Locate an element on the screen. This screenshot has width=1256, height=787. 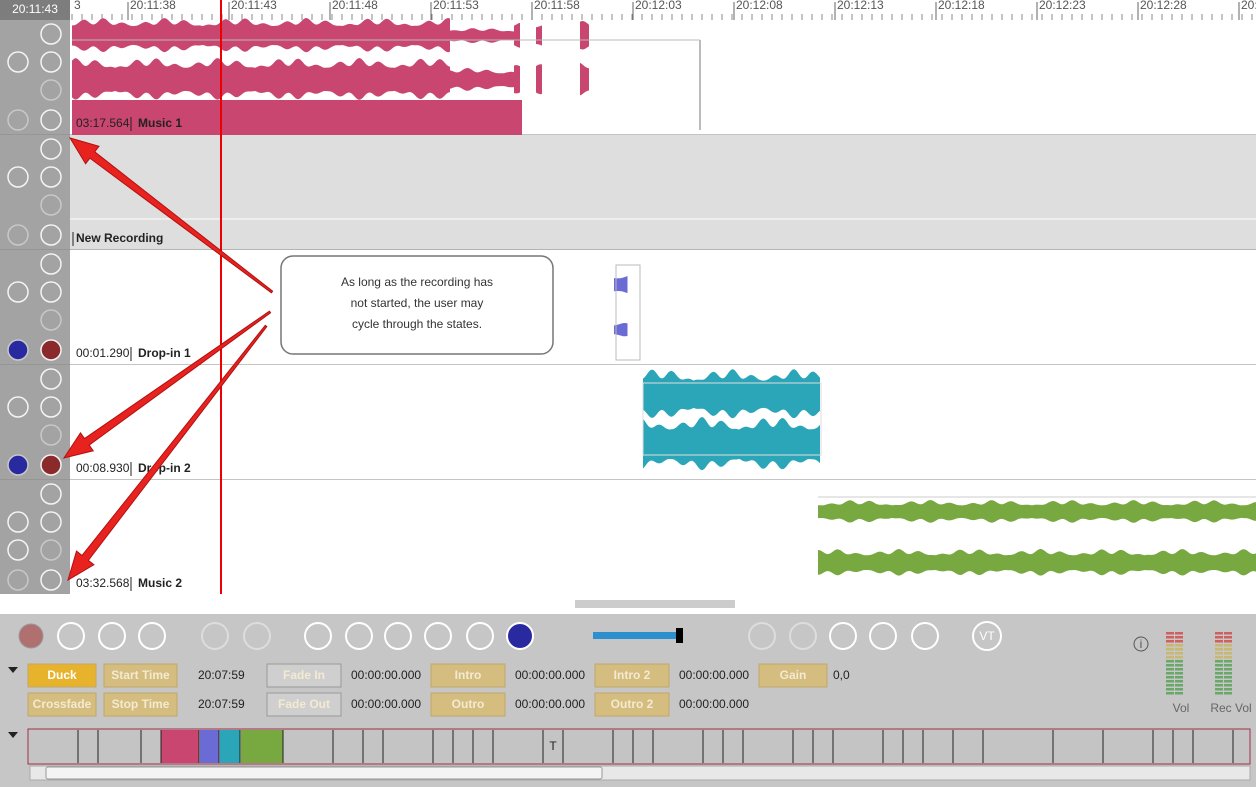
ruler-label: 20:12:08 is located at coordinates (759, 6).